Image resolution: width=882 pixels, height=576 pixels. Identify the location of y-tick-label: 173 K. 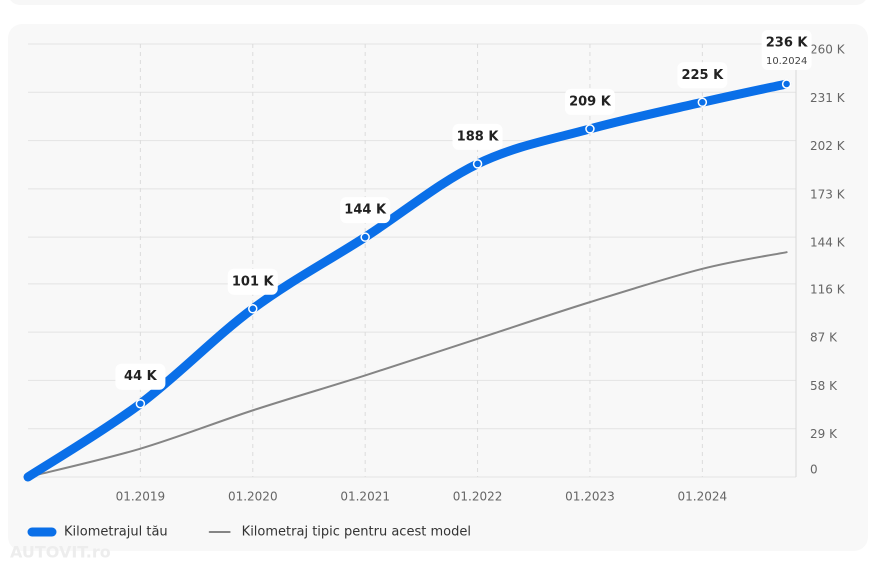
(828, 194).